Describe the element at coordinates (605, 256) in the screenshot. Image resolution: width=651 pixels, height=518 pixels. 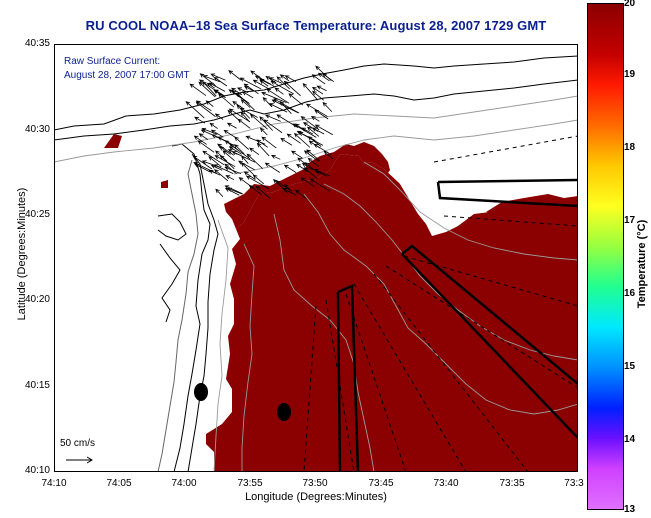
I see `temperature-colorbar` at that location.